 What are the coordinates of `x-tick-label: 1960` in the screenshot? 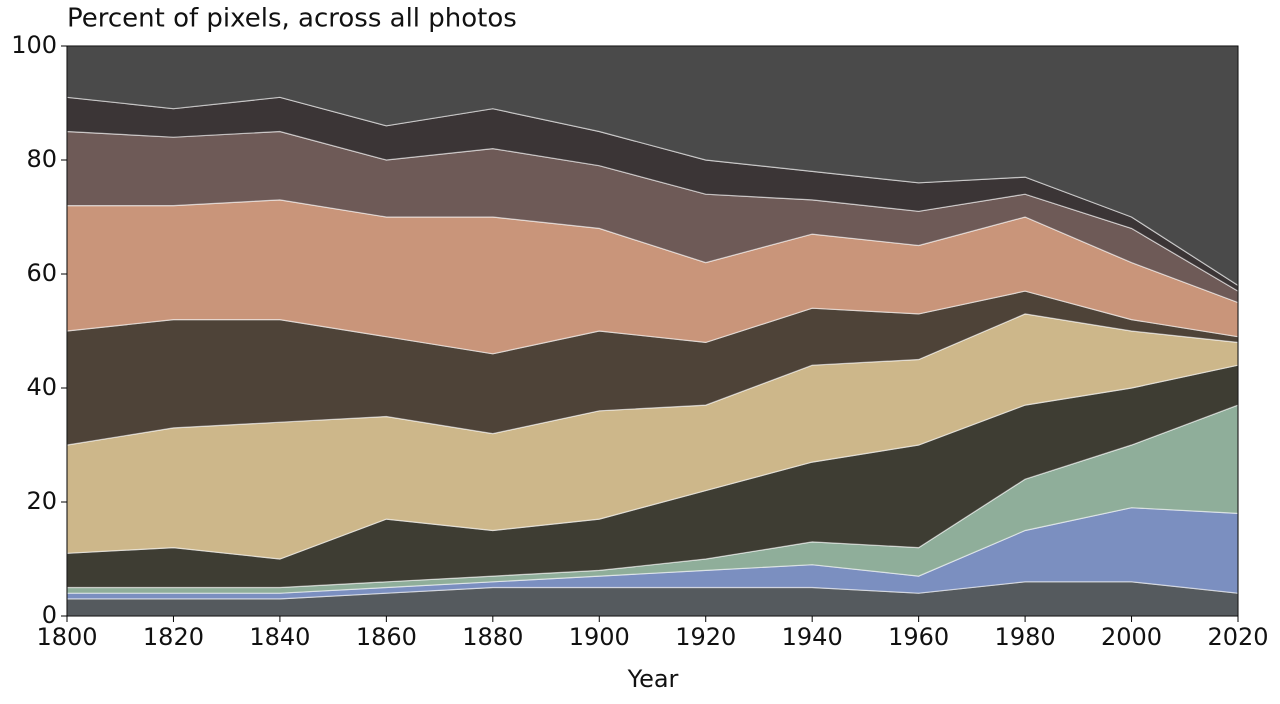 It's located at (918, 637).